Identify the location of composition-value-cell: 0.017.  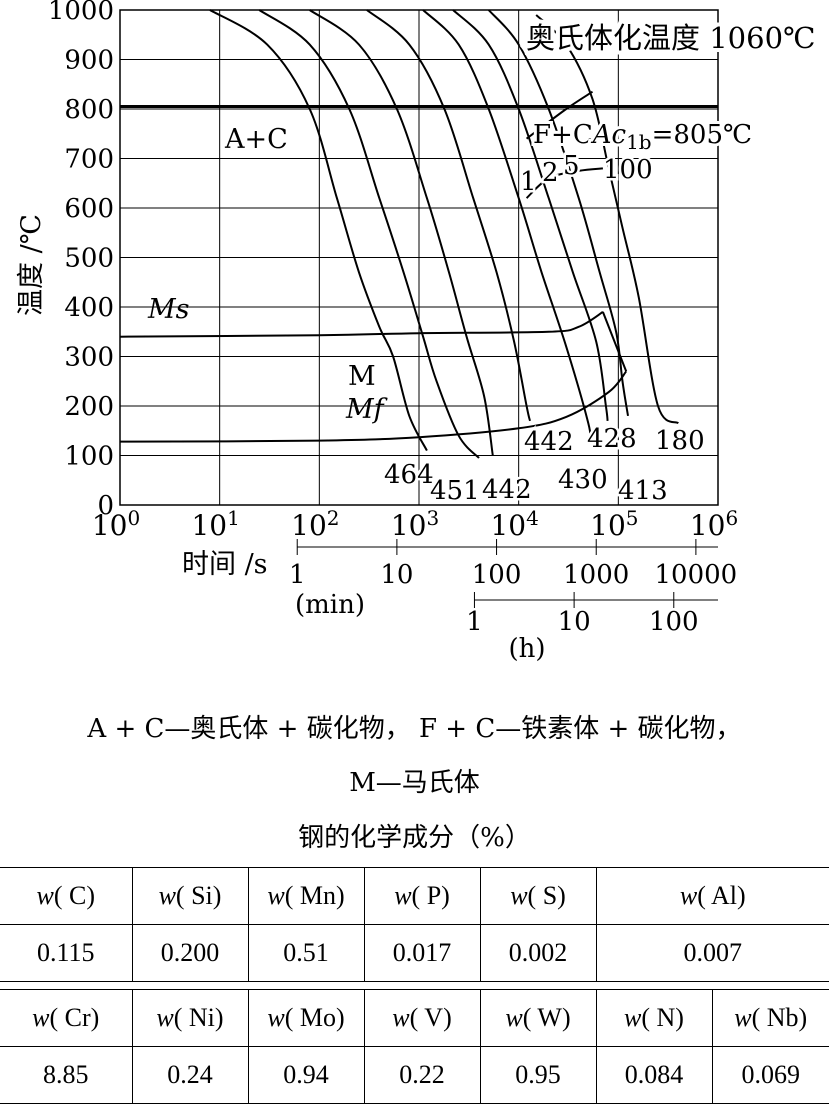
(422, 953).